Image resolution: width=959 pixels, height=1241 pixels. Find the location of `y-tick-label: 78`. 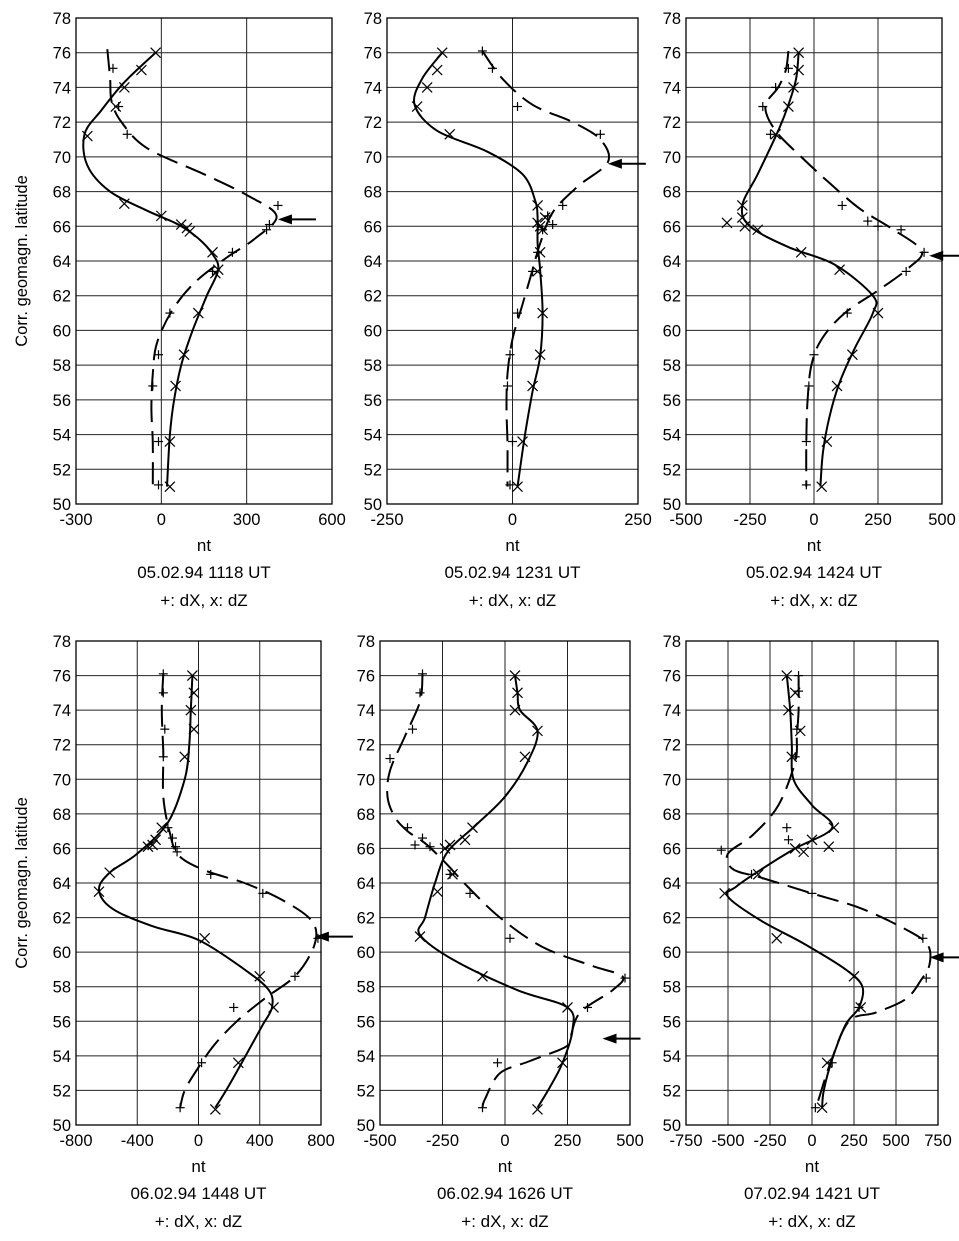

y-tick-label: 78 is located at coordinates (366, 642).